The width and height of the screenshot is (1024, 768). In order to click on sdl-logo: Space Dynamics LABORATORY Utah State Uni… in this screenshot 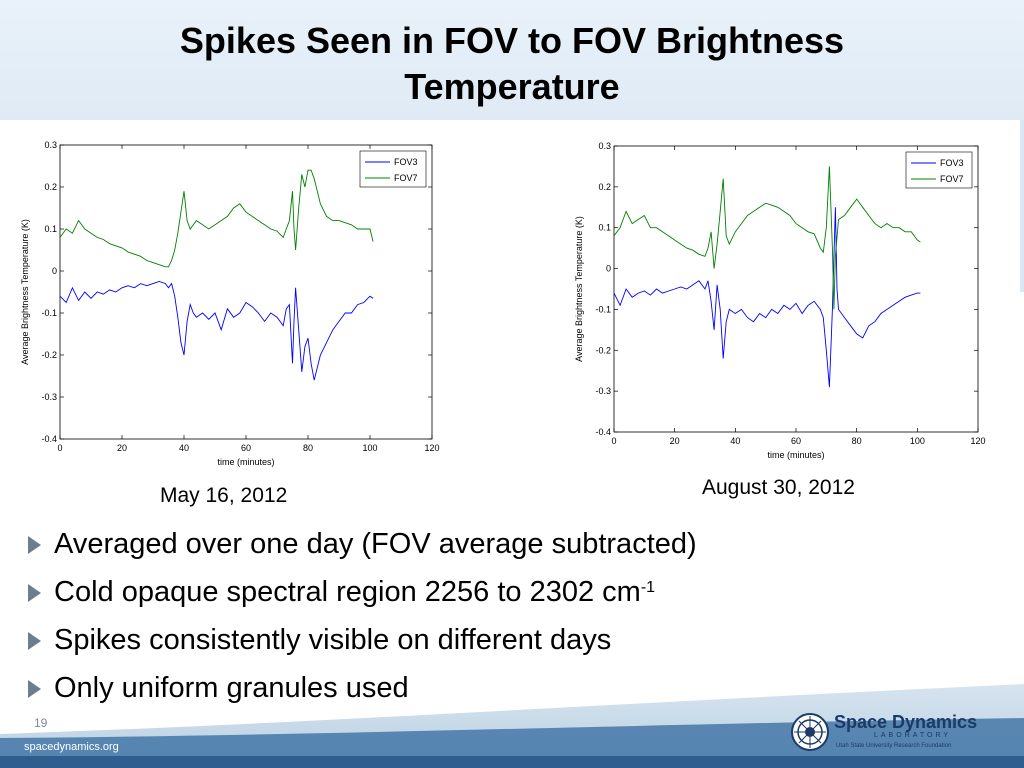, I will do `click(894, 732)`.